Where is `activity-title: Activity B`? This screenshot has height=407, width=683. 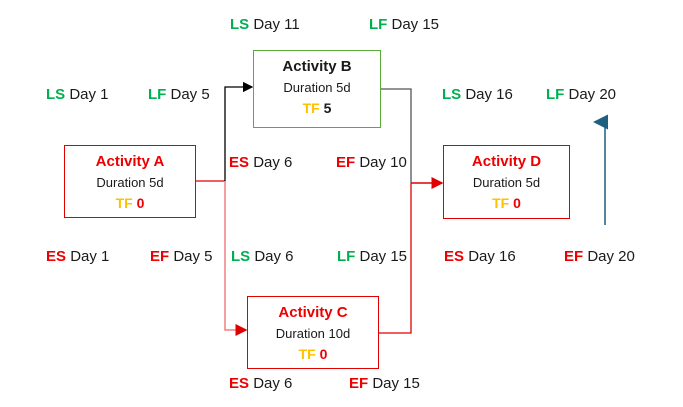
activity-title: Activity B is located at coordinates (317, 66).